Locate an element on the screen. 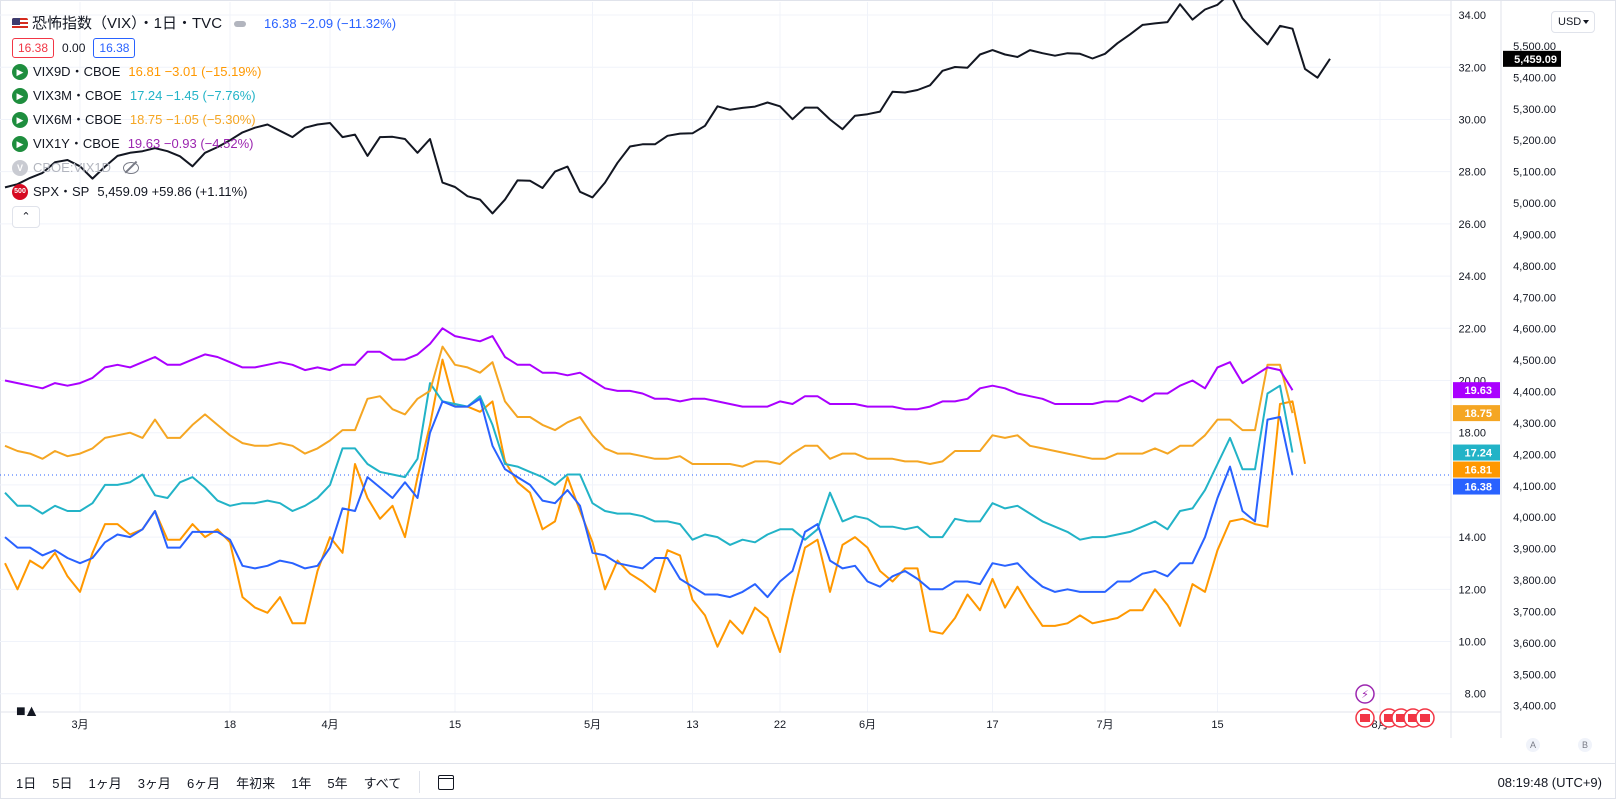 The height and width of the screenshot is (801, 1618). legend-series-row-hidden: V CBOE:VIX1D is located at coordinates (204, 168).